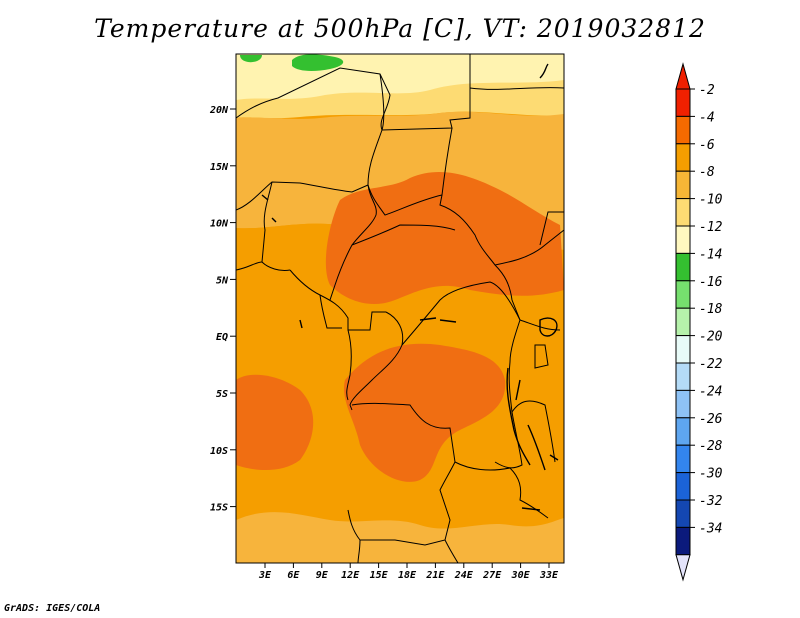  What do you see at coordinates (424, 412) in the screenshot?
I see `field-warm-patch-congo` at bounding box center [424, 412].